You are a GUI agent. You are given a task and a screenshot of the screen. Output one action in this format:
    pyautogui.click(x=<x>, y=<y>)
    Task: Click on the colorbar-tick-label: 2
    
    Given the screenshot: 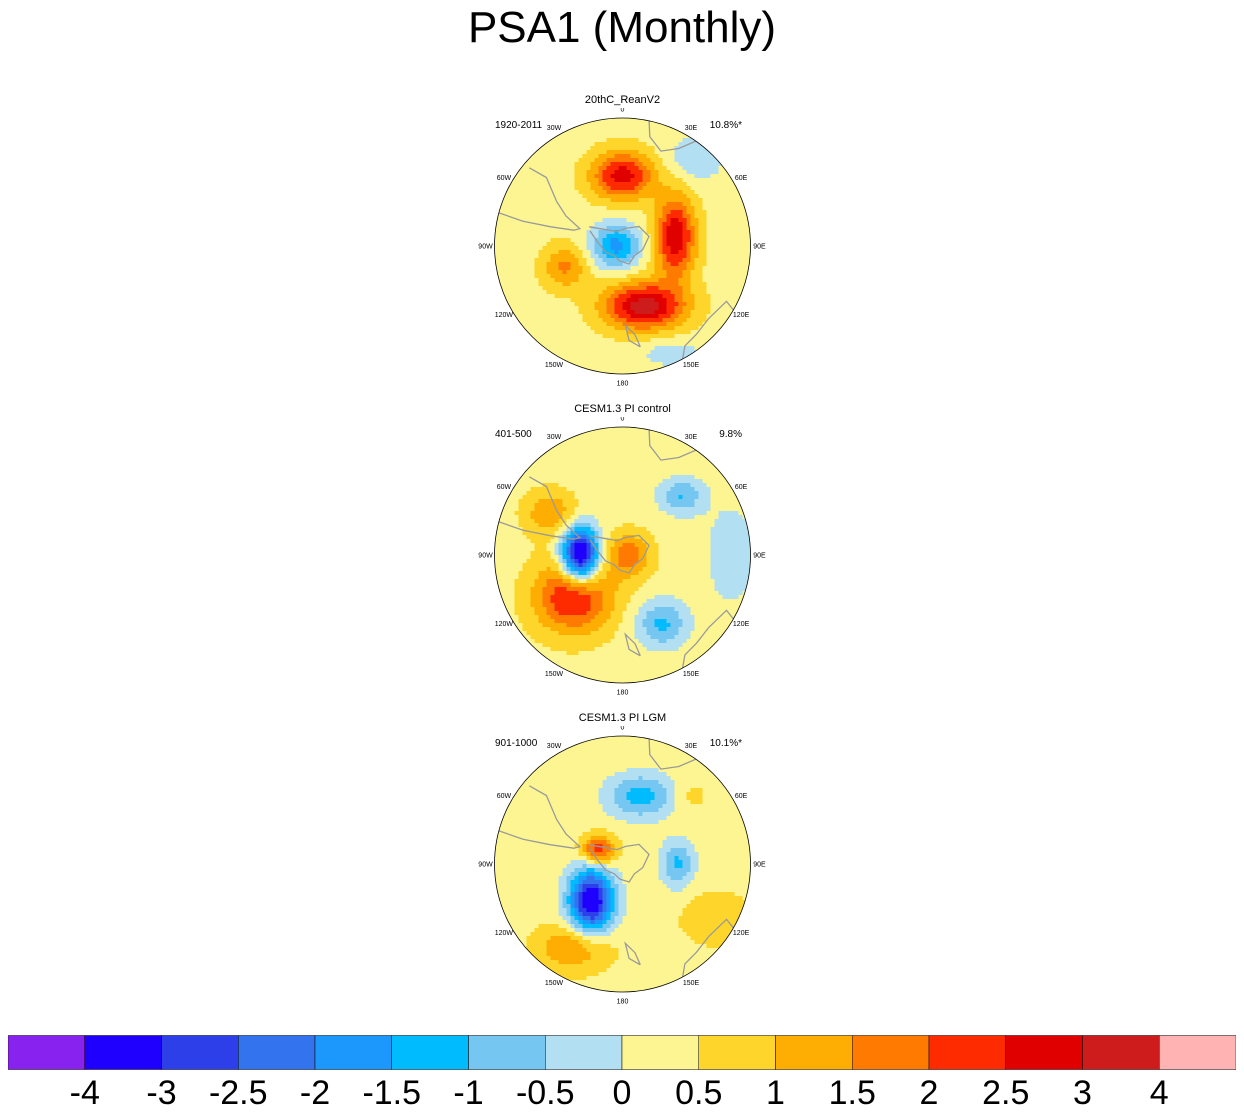 What is the action you would take?
    pyautogui.click(x=929, y=1093)
    